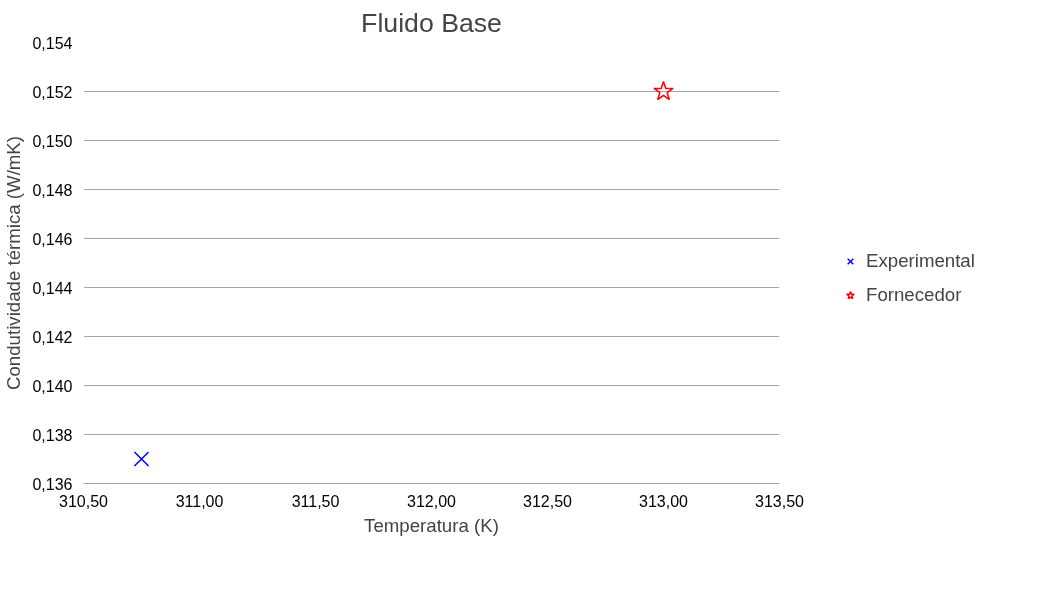  Describe the element at coordinates (52, 435) in the screenshot. I see `y-tick-label: 0,138` at that location.